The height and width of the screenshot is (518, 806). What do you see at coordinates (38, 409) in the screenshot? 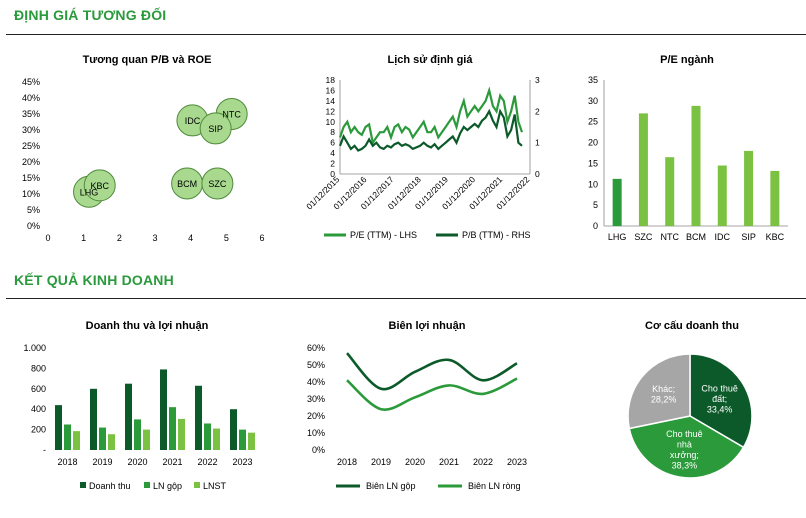
I see `y-tick-label: 400` at bounding box center [38, 409].